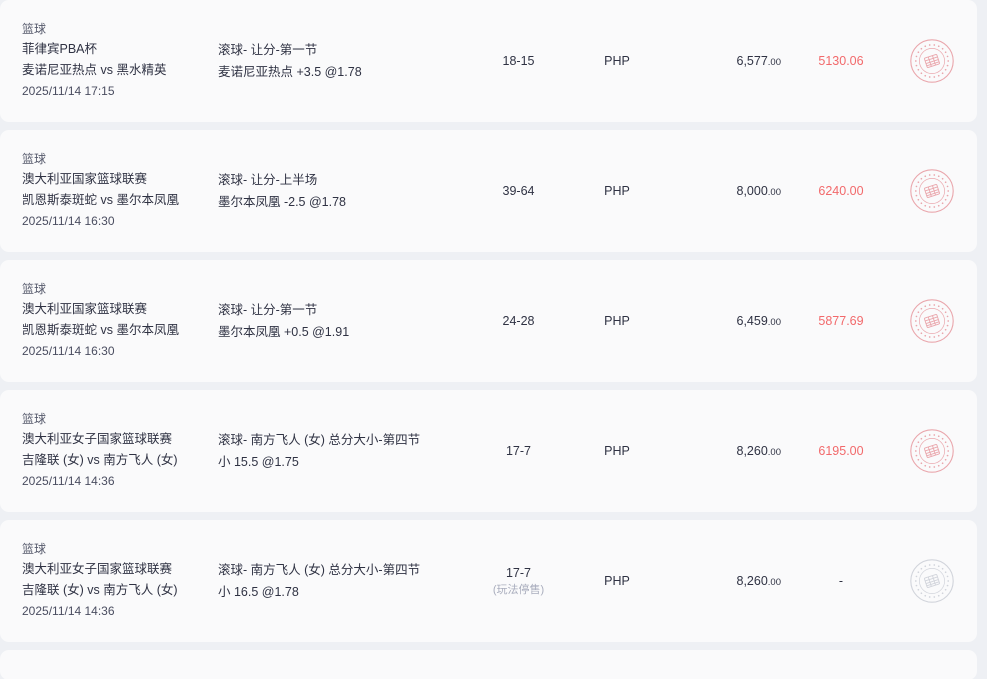 The image size is (987, 679). I want to click on selection-label: 墨尔本凤凰 -2.5 @1.78, so click(282, 202).